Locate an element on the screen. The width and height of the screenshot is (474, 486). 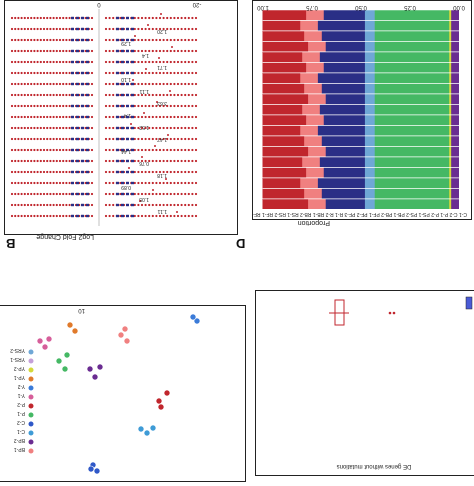
box-blue is located at coordinates (469, 303).